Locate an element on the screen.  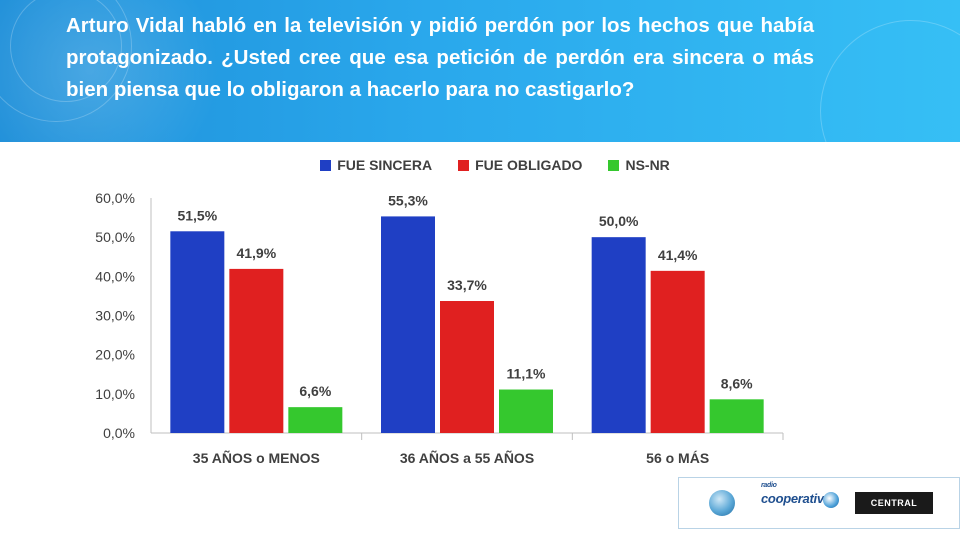
legend-item-fue-obligado: FUE OBLIGADO is located at coordinates (520, 165).